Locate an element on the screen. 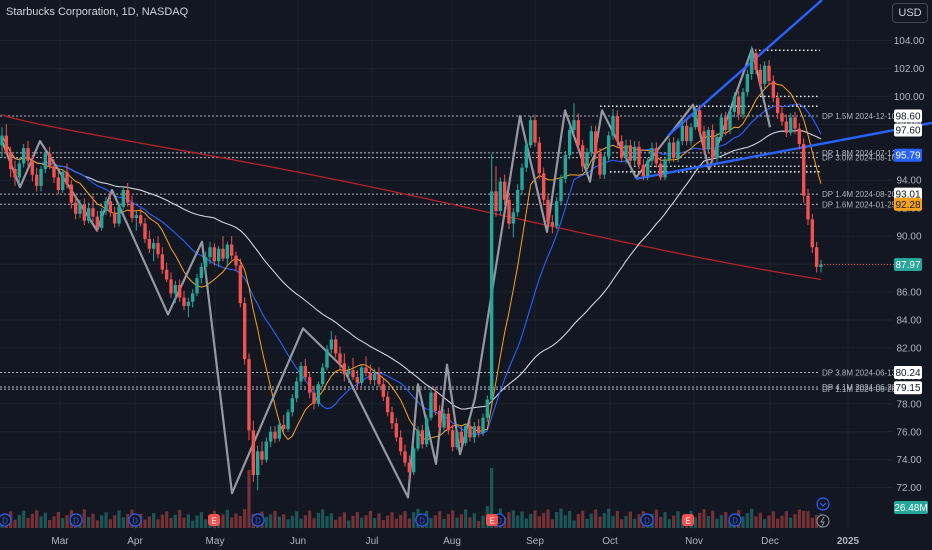 The width and height of the screenshot is (932, 550). lightning-icon is located at coordinates (823, 521).